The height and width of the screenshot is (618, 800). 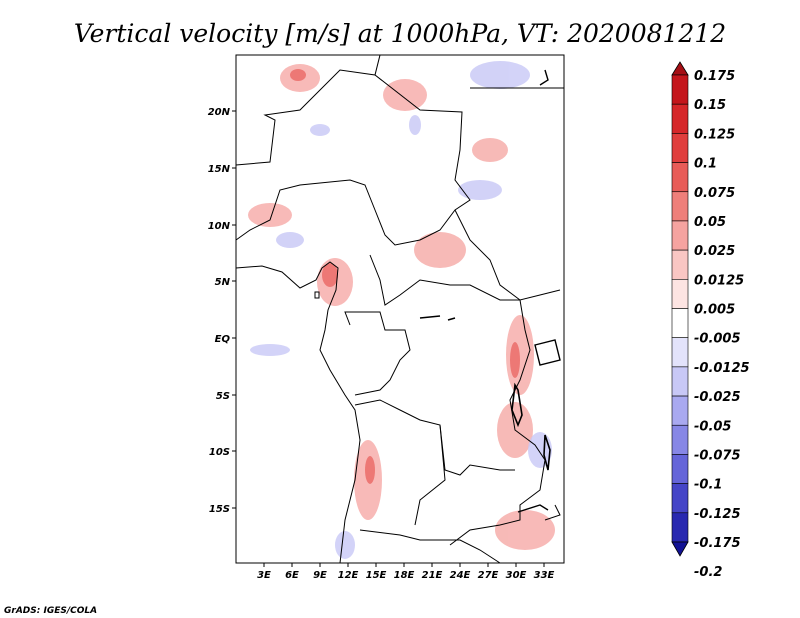 What do you see at coordinates (717, 514) in the screenshot?
I see `colorbar-label: -0.125` at bounding box center [717, 514].